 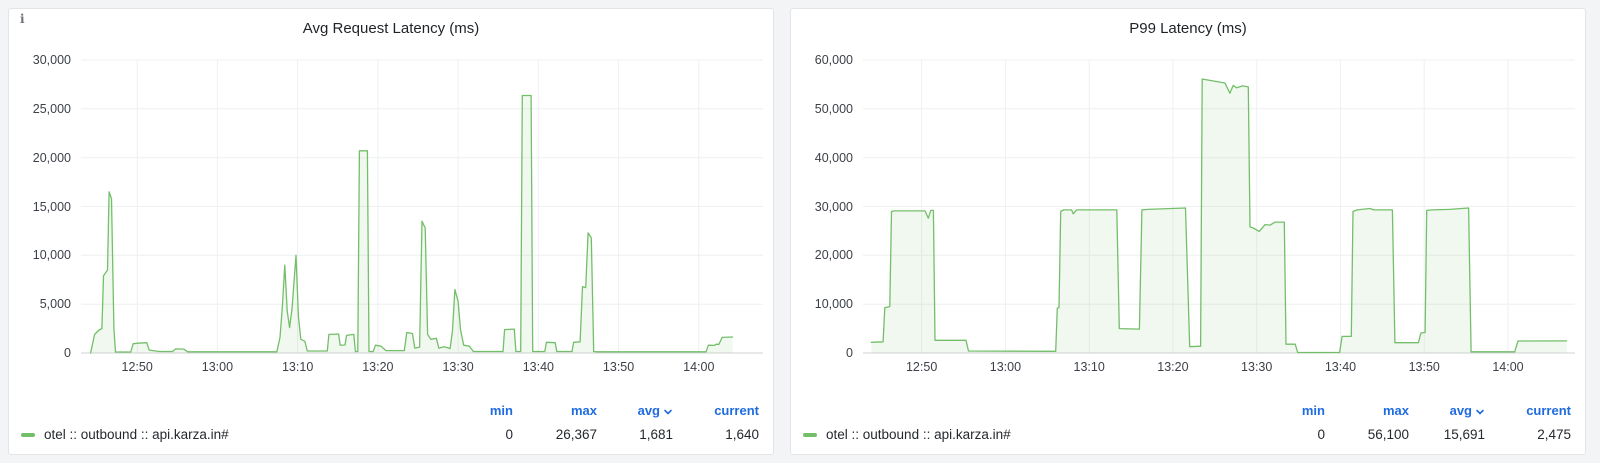 I want to click on stat-max-value: 56,100, so click(x=1388, y=434).